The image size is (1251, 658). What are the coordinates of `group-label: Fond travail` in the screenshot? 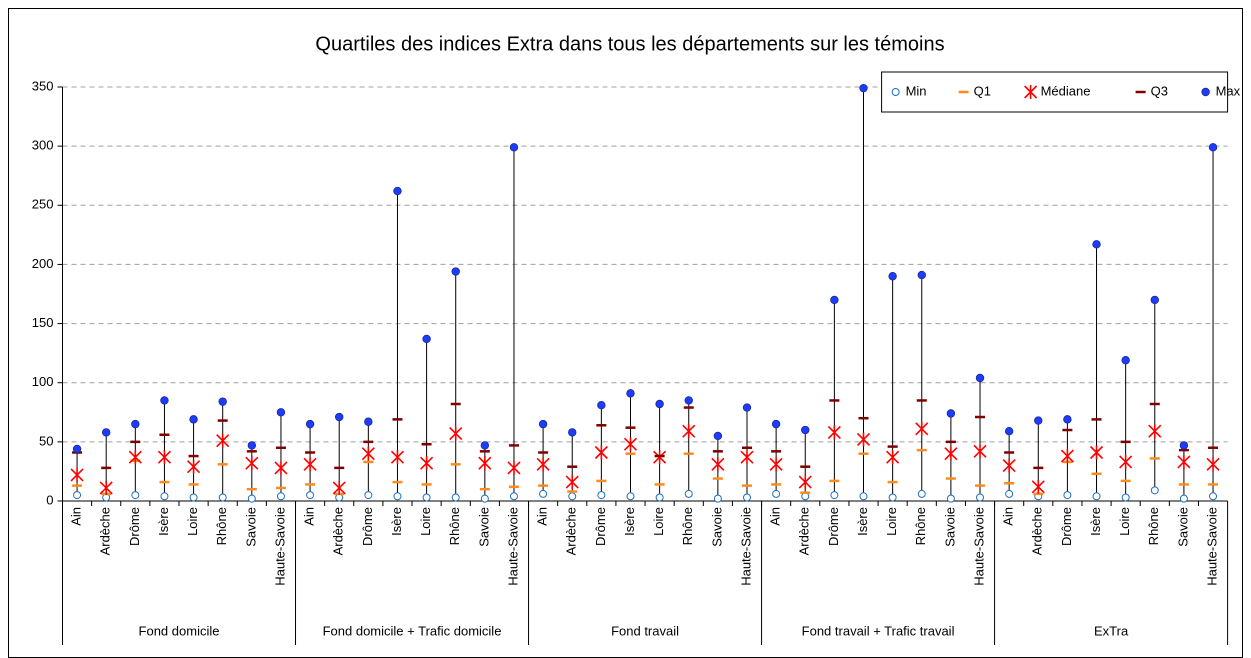 It's located at (645, 630).